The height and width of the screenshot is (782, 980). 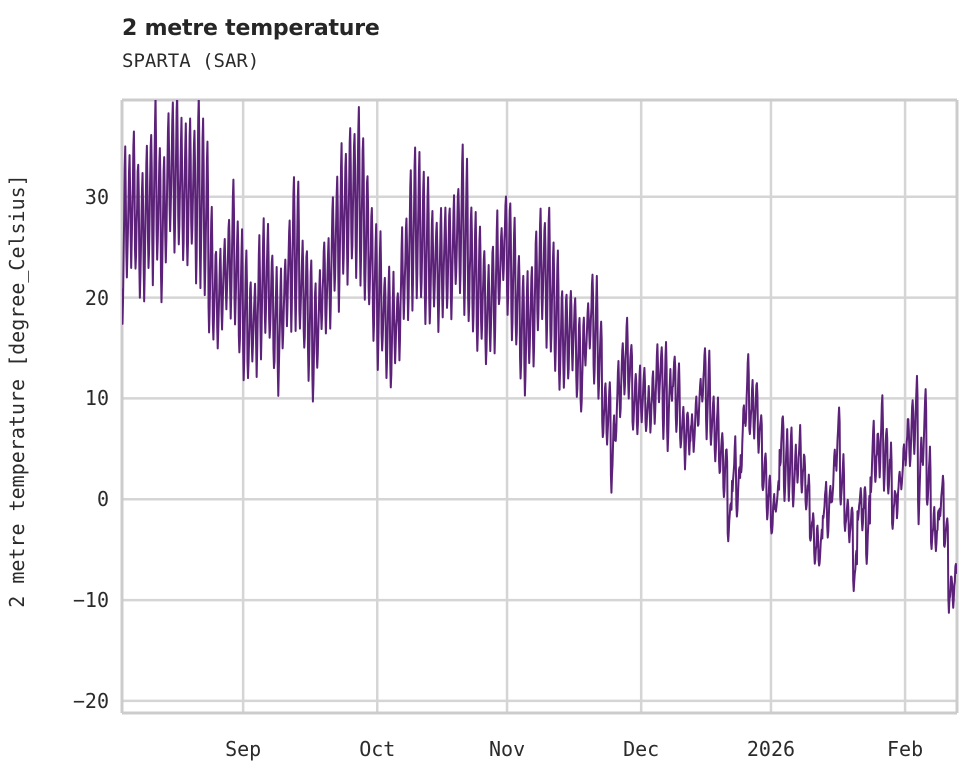 What do you see at coordinates (90, 600) in the screenshot?
I see `y-tick-label: −10` at bounding box center [90, 600].